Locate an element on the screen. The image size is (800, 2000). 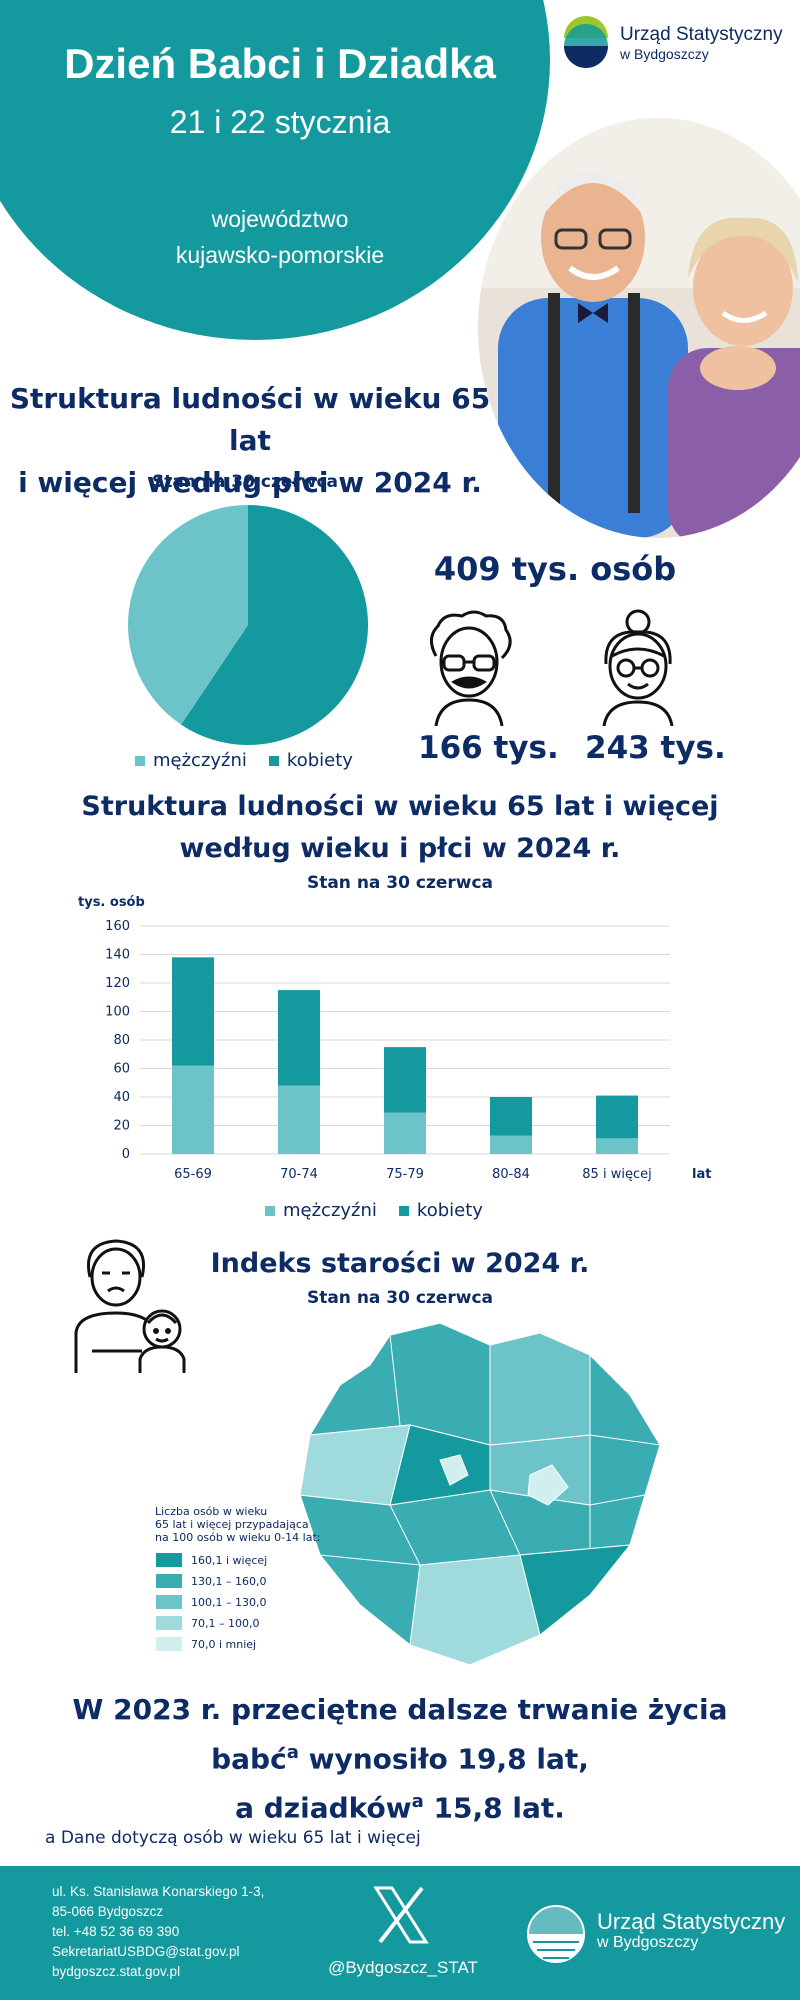
legend-women: kobiety is located at coordinates (310, 760).